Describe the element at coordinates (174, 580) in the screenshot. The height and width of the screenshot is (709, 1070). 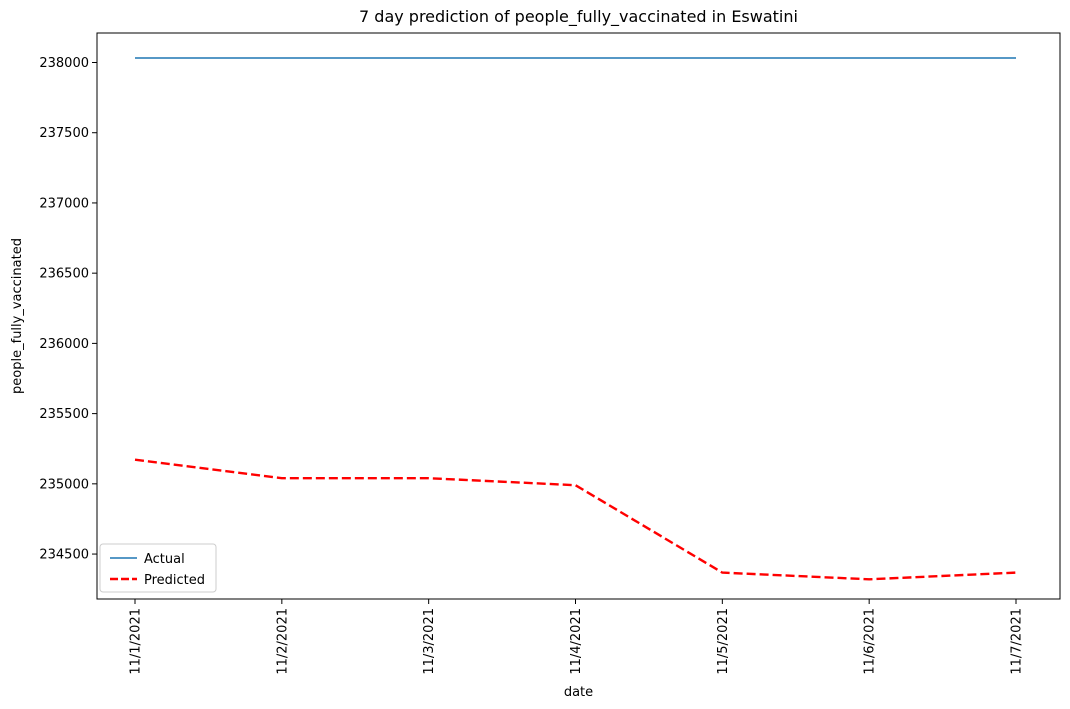
I see `legend-label-predicted: Predicted` at that location.